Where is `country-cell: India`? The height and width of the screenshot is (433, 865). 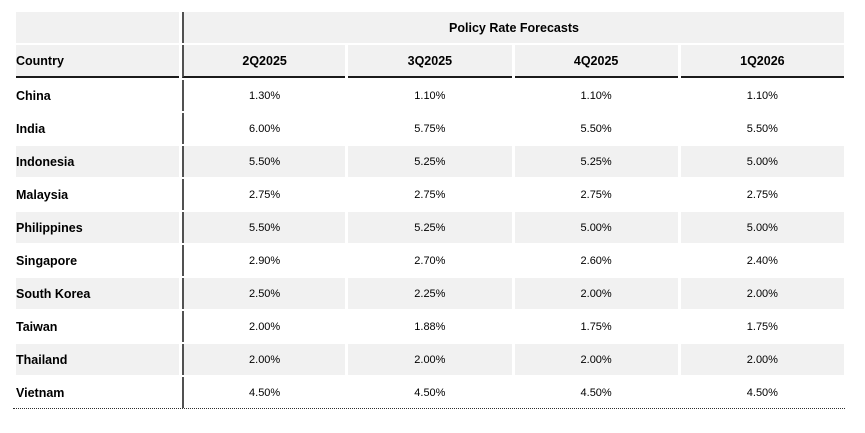 country-cell: India is located at coordinates (97, 128).